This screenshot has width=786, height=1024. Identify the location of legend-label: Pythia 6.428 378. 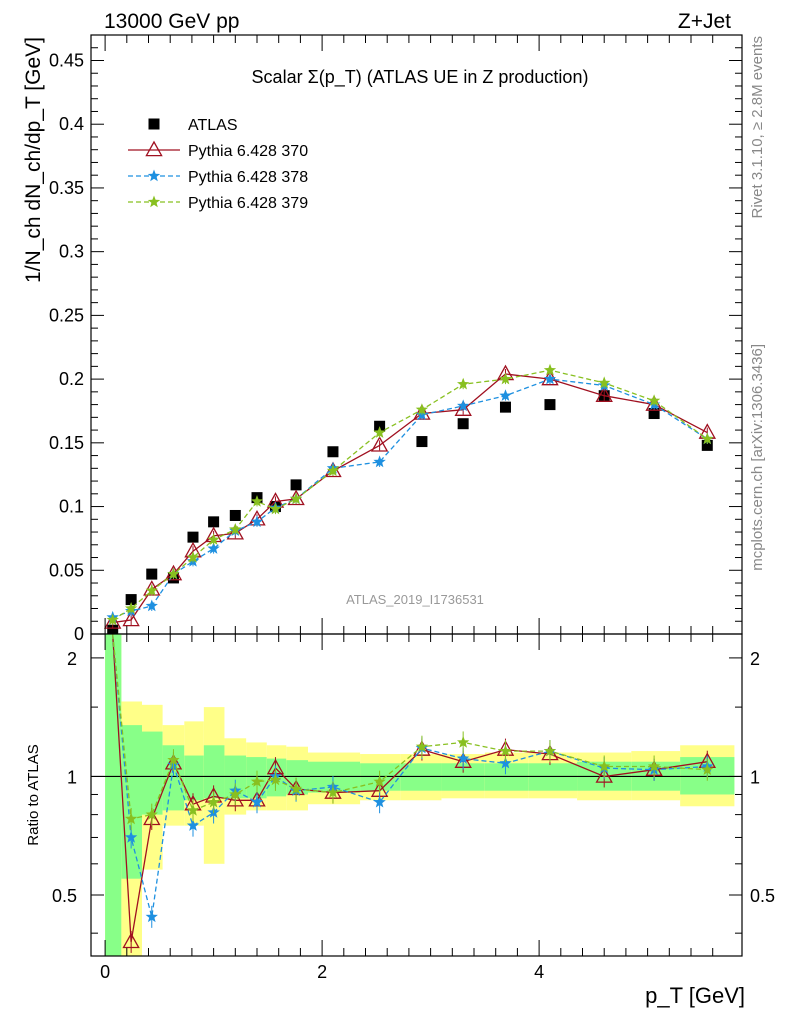
(248, 177).